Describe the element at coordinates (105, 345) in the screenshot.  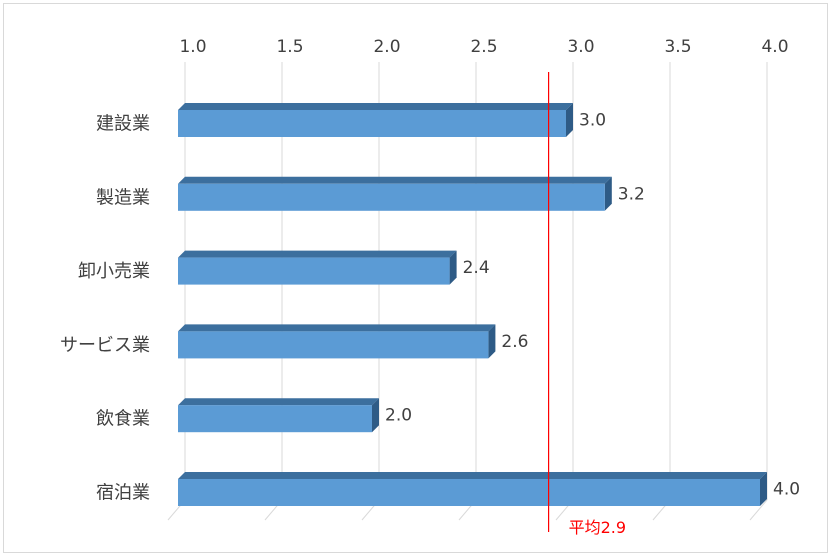
I see `category-label: サービス業` at that location.